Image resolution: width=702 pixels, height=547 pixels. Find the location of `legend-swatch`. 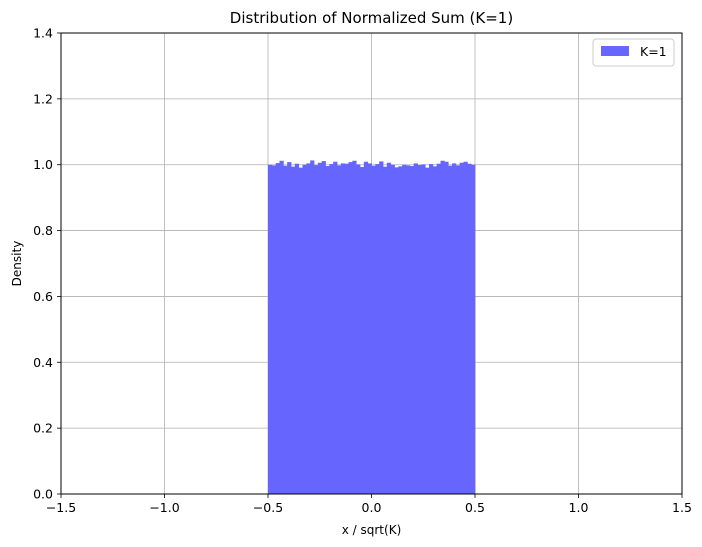

legend-swatch is located at coordinates (615, 51).